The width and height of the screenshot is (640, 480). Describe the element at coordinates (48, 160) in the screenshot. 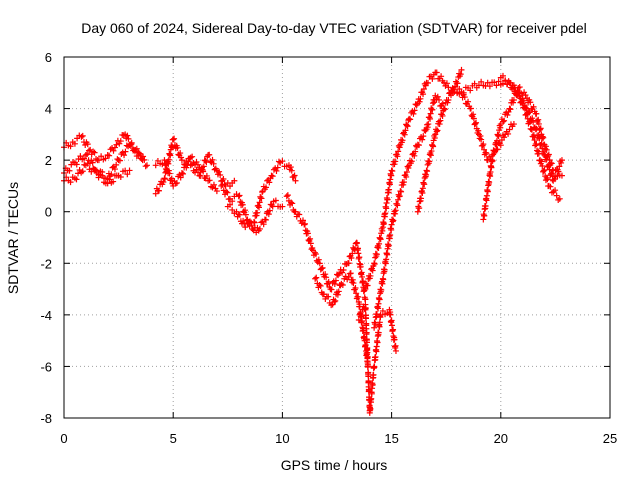

I see `y-tick-label: 2` at that location.